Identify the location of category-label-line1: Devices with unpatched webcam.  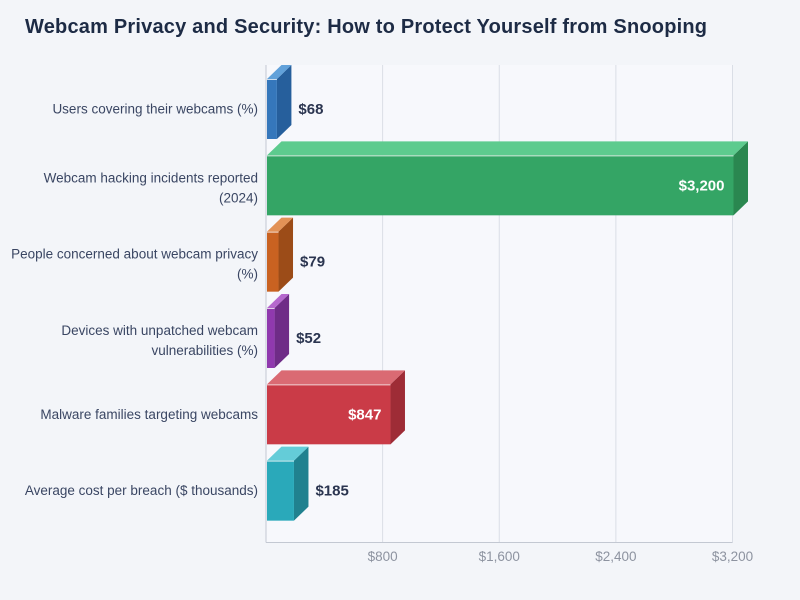
(159, 330).